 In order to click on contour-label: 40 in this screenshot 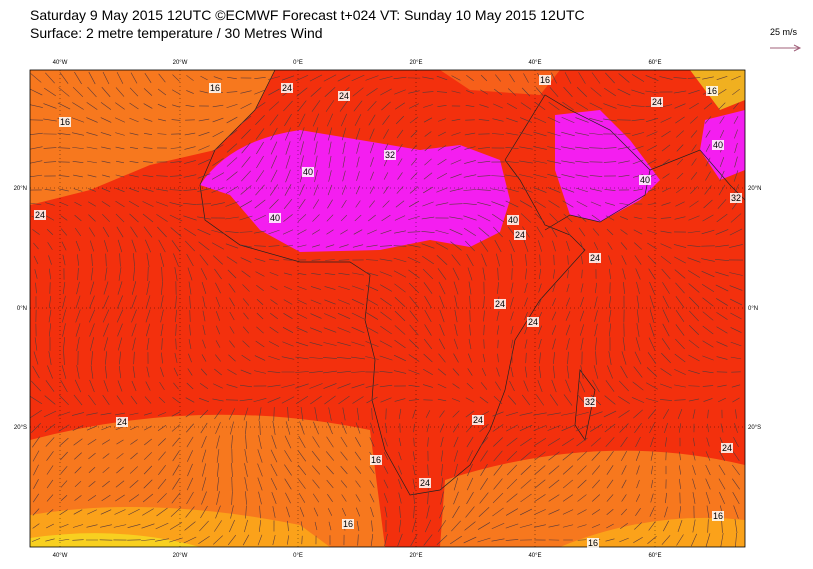, I will do `click(645, 180)`.